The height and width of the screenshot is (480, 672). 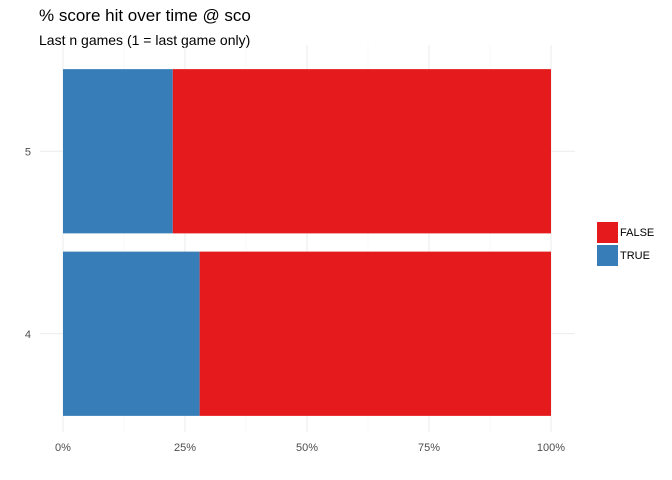 I want to click on y-tick-label-5: 5, so click(x=28, y=152).